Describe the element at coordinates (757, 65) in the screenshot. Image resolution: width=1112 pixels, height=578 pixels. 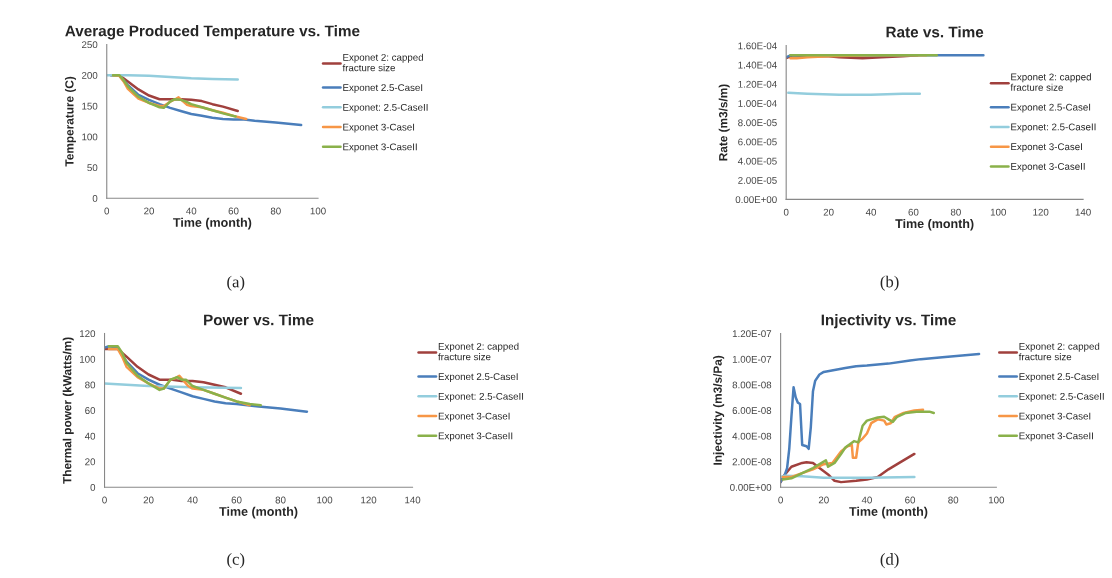
I see `y-tick-label: 1.40E-04` at that location.